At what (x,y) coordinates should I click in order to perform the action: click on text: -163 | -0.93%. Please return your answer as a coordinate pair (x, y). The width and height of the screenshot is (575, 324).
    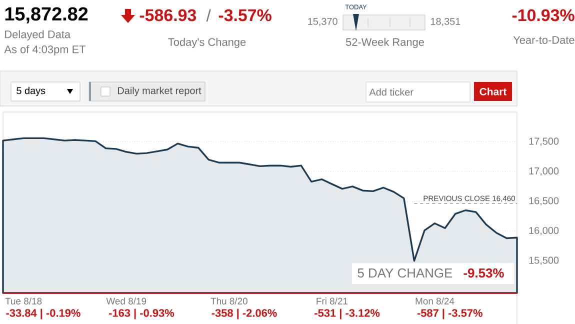
    Looking at the image, I should click on (141, 314).